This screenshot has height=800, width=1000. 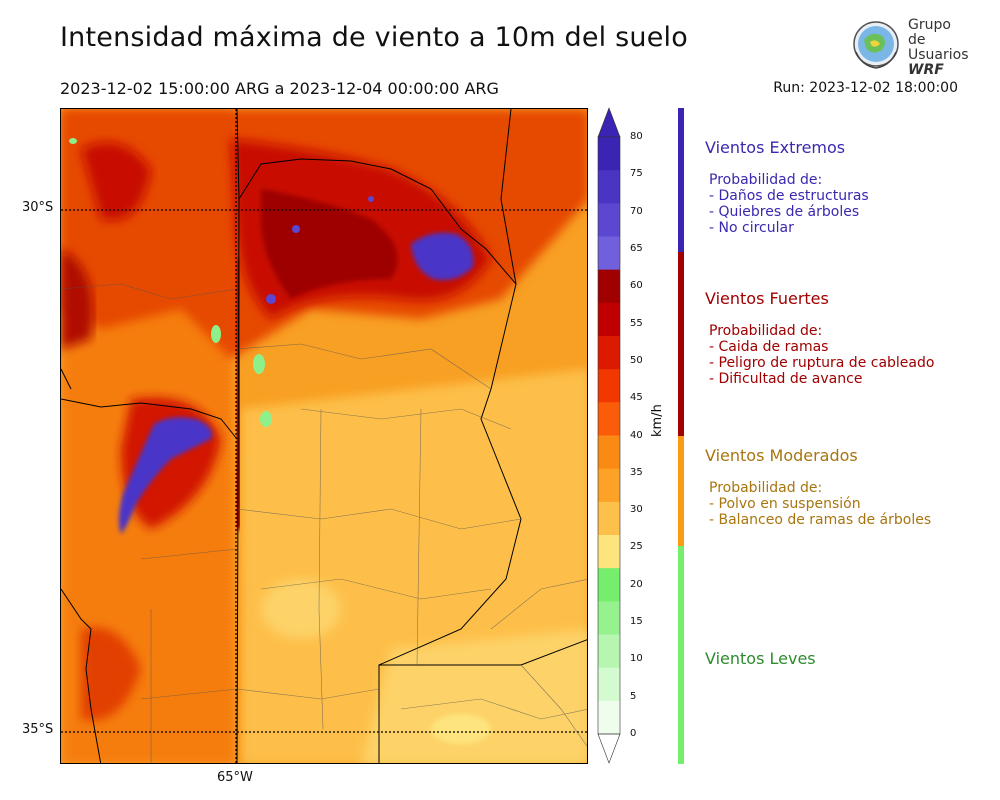 What do you see at coordinates (876, 45) in the screenshot?
I see `globe-icon` at bounding box center [876, 45].